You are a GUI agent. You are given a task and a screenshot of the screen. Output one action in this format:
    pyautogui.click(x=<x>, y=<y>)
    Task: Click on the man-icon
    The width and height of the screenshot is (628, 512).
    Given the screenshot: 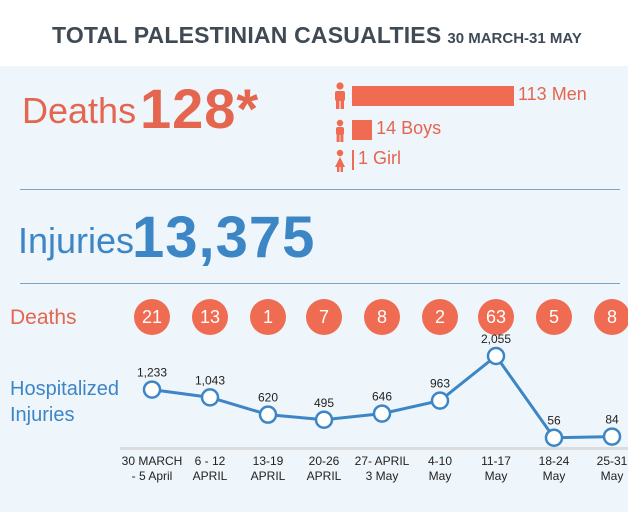 What is the action you would take?
    pyautogui.click(x=340, y=96)
    